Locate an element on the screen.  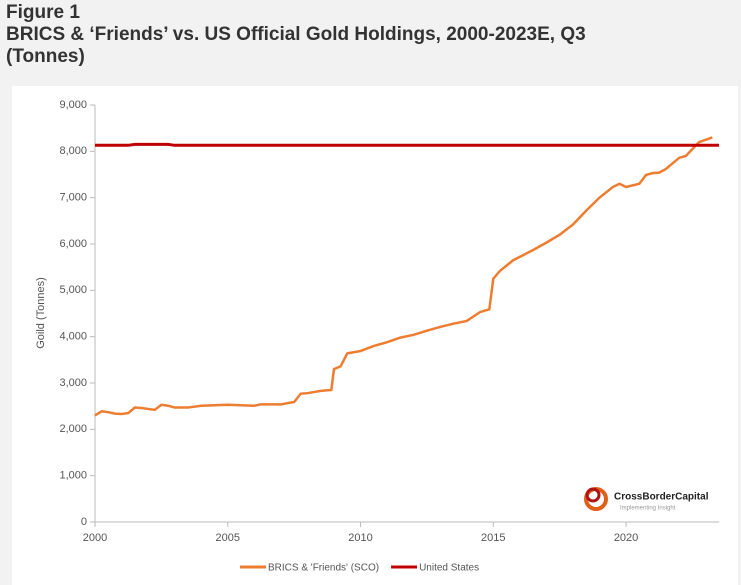
logo-tagline: Implementing Insight is located at coordinates (648, 509).